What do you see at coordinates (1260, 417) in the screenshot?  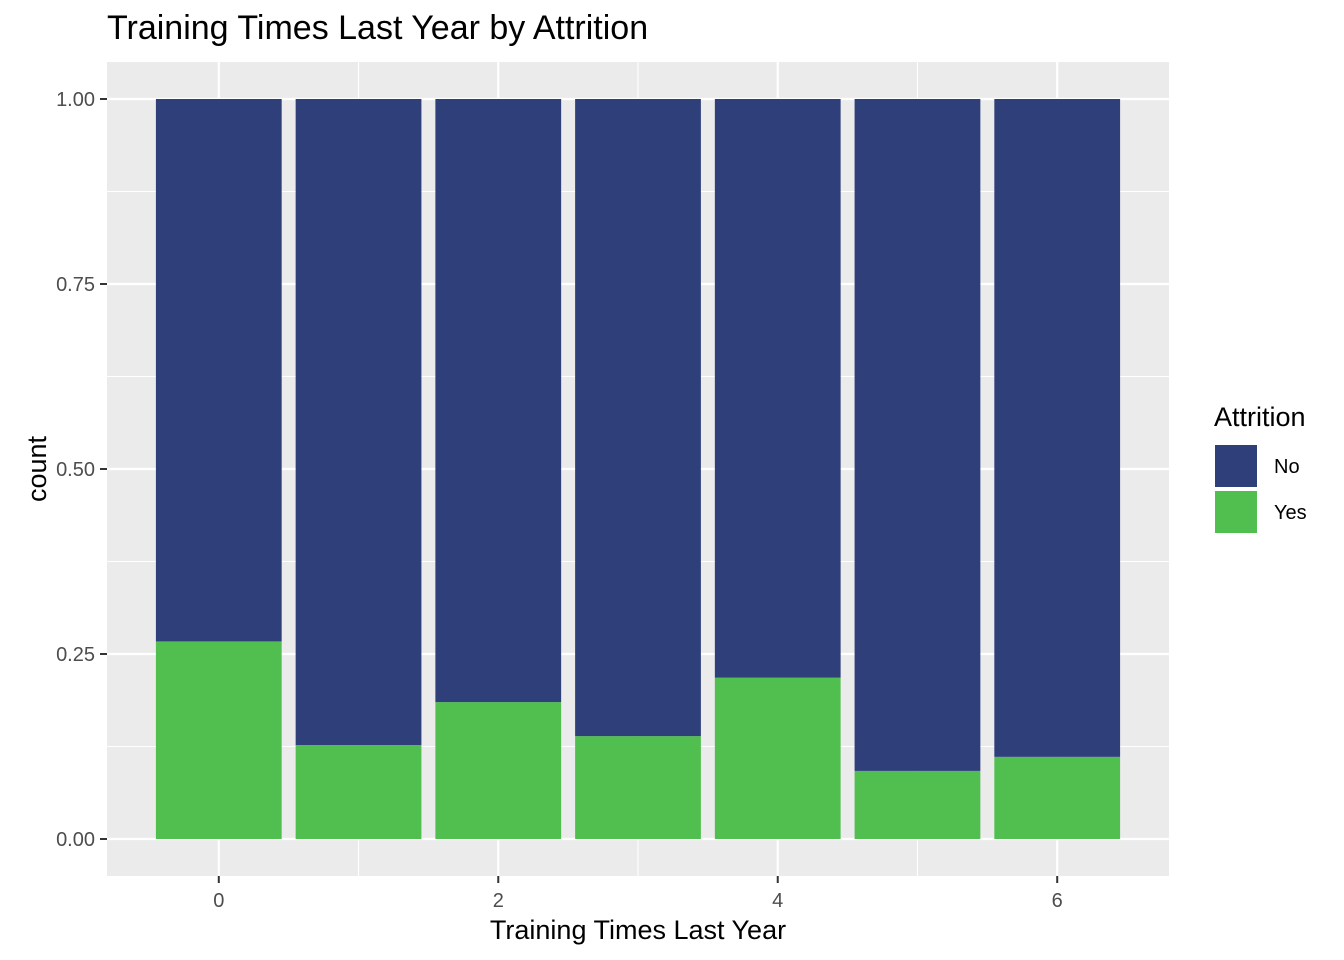 I see `legend-title: Attrition` at bounding box center [1260, 417].